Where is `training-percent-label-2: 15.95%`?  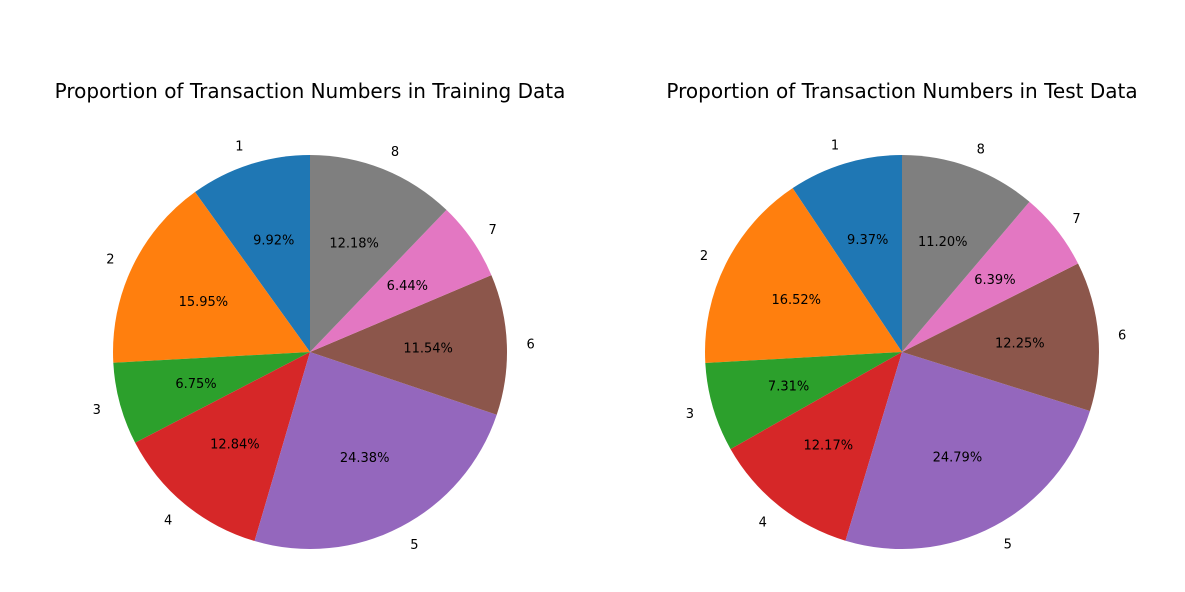 training-percent-label-2: 15.95% is located at coordinates (204, 302).